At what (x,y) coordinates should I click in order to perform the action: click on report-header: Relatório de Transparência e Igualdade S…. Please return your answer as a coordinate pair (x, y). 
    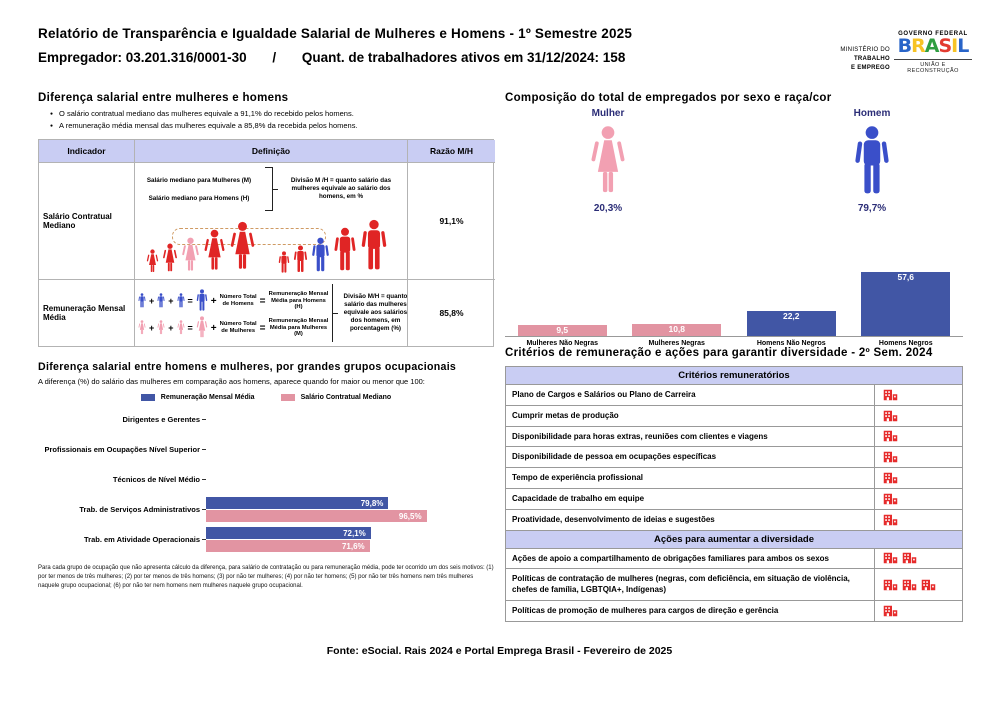
    Looking at the image, I should click on (335, 45).